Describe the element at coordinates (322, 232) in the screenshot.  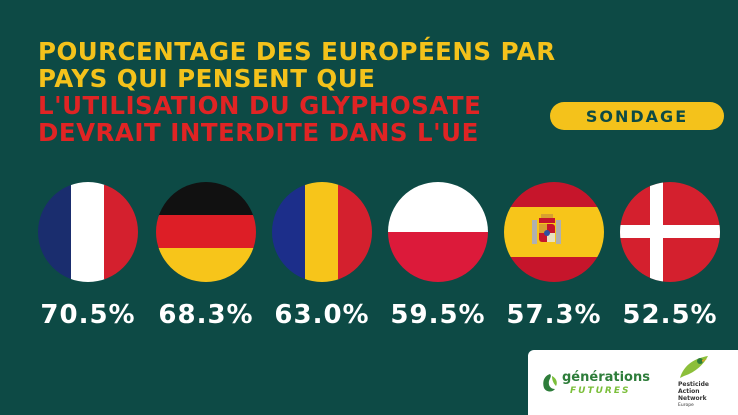
I see `romania-flag-icon` at that location.